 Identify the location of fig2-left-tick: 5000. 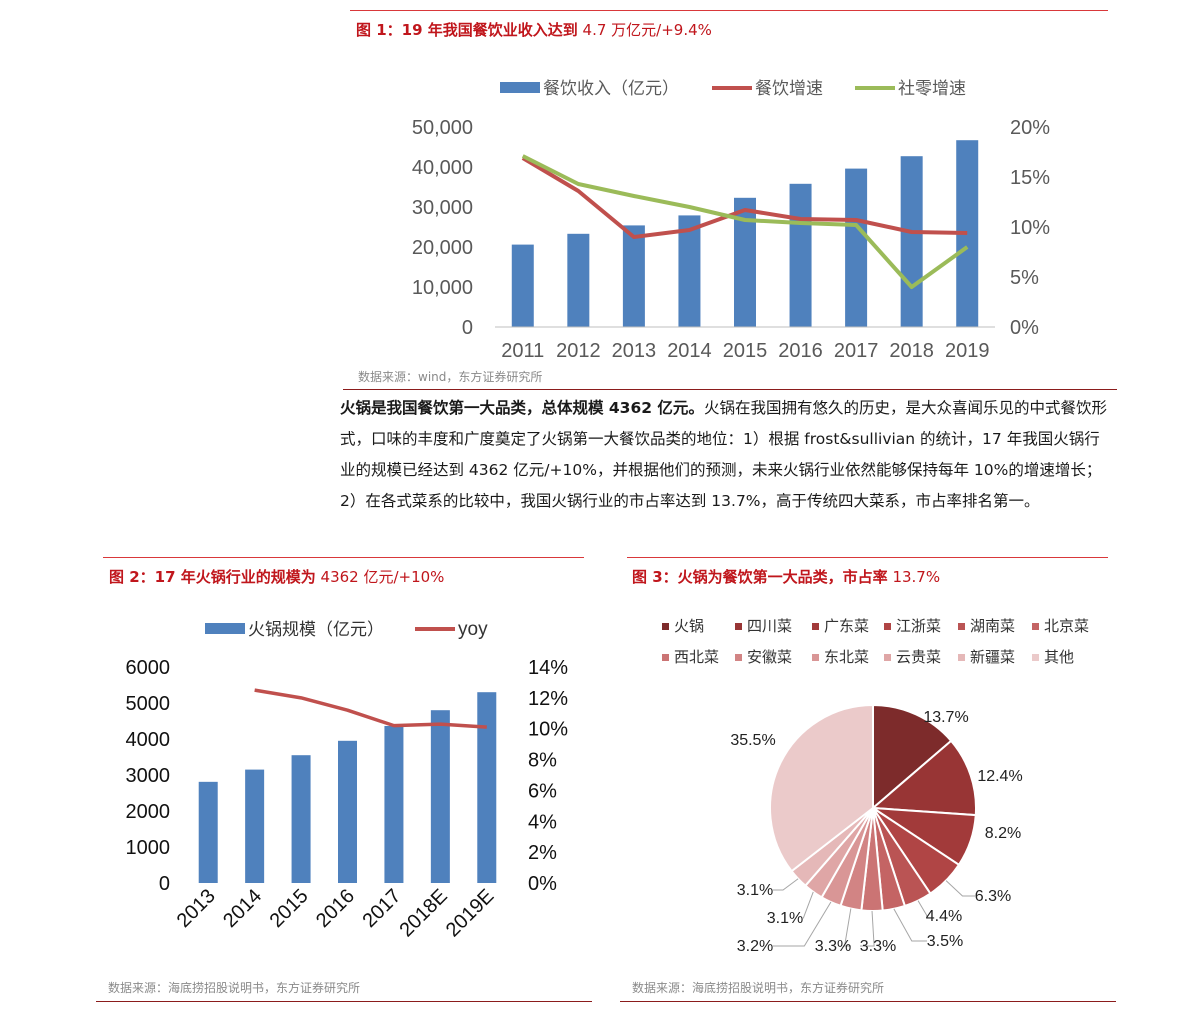
(148, 704).